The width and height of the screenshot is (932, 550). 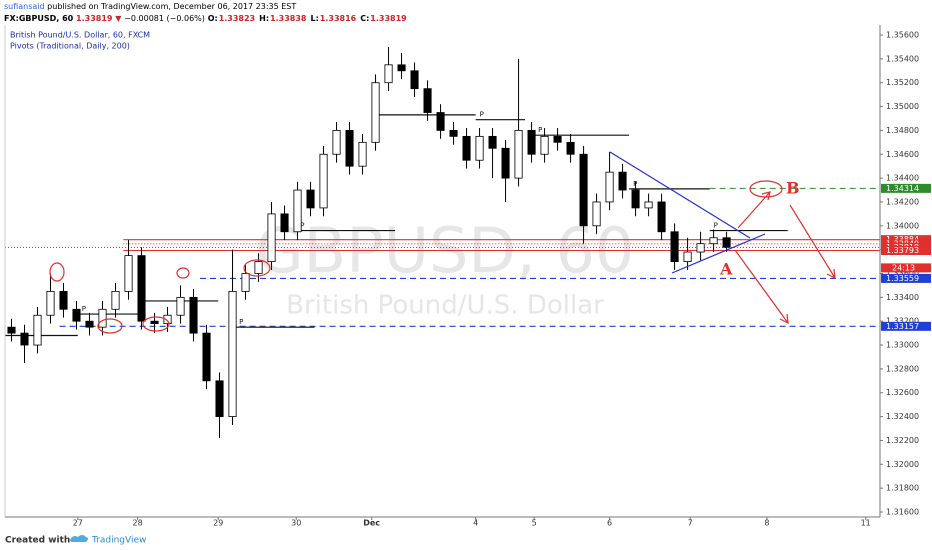 What do you see at coordinates (371, 523) in the screenshot?
I see `x-tick-label: Dec` at bounding box center [371, 523].